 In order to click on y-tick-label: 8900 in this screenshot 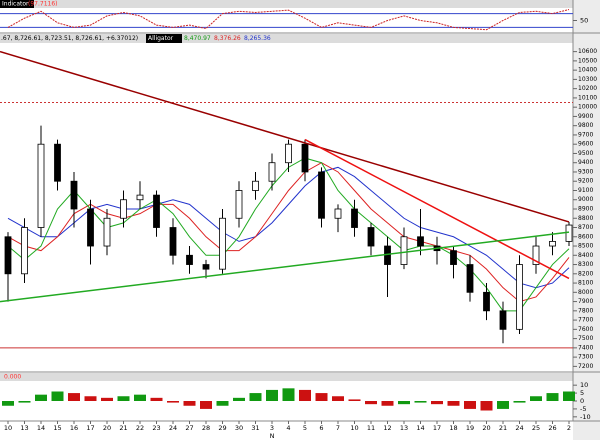, I will do `click(585, 209)`.